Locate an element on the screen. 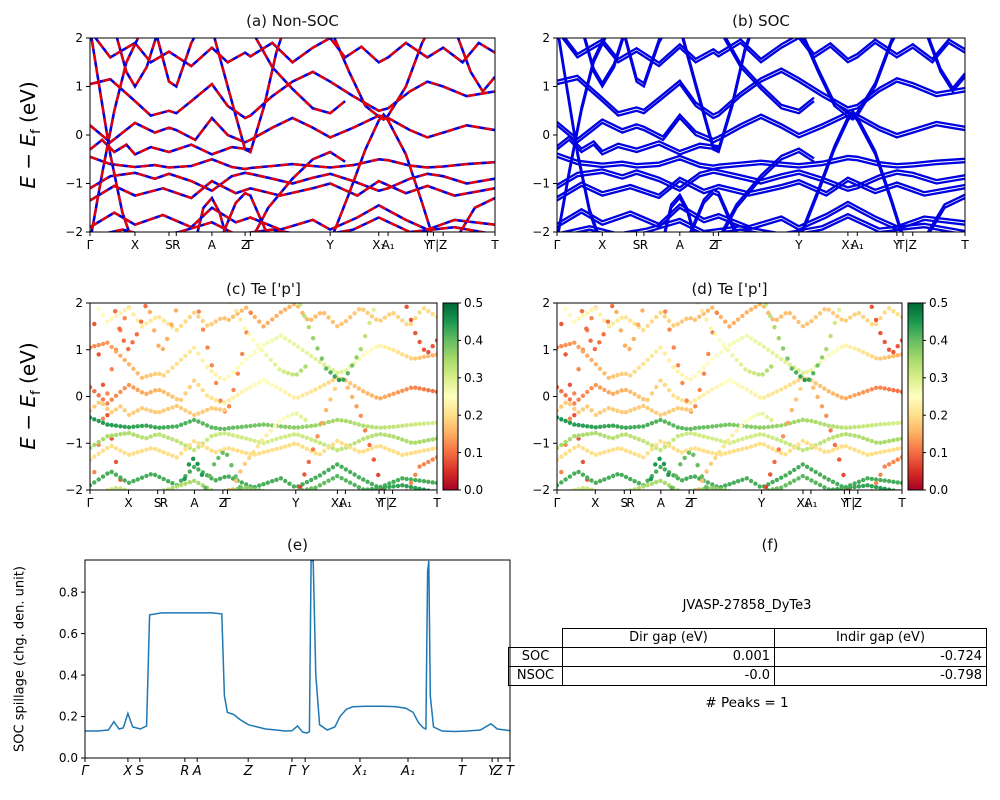 The image size is (1000, 800). table-corner-cell is located at coordinates (536, 638).